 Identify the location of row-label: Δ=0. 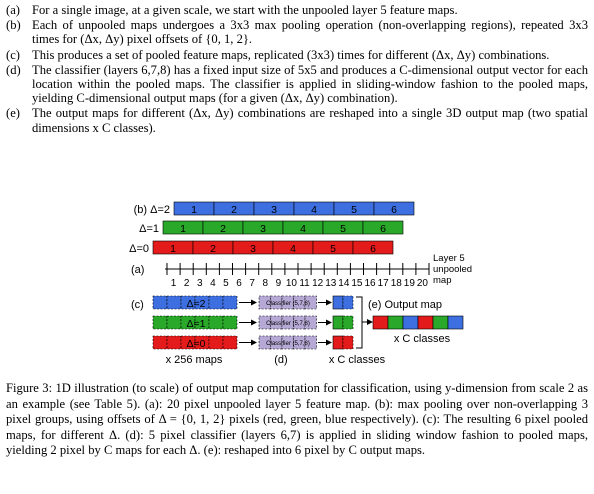
(139, 249).